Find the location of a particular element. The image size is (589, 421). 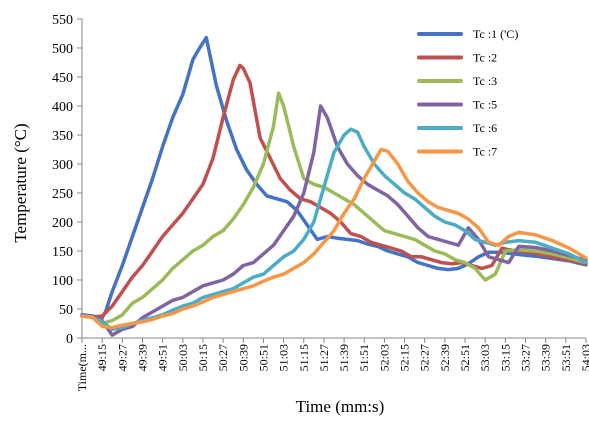

x-tick-label: 50:27 is located at coordinates (223, 357).